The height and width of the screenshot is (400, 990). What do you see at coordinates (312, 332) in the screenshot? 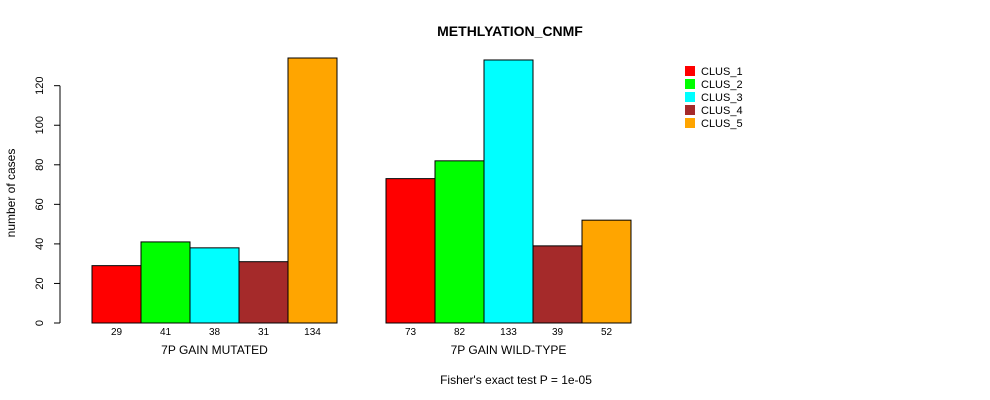
I see `bar-count-label: 134` at bounding box center [312, 332].